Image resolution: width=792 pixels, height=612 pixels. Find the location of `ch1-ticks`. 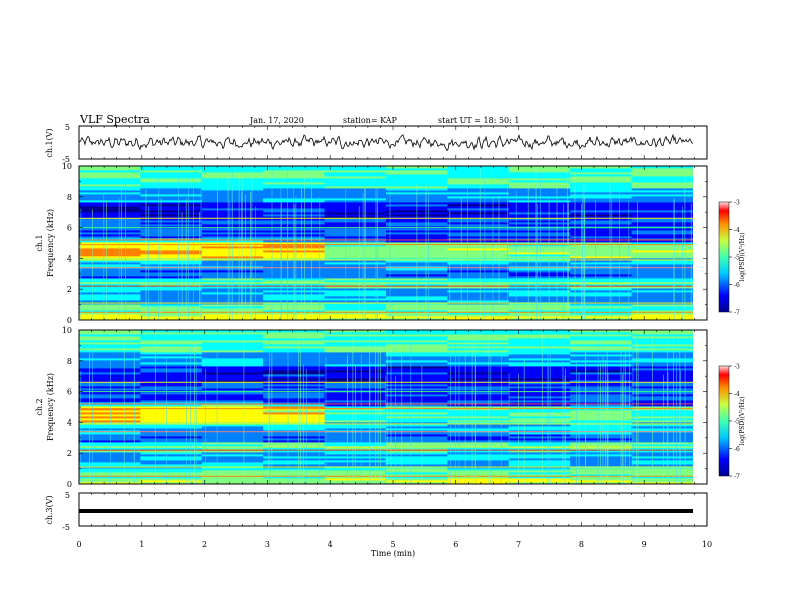

ch1-ticks is located at coordinates (393, 142).